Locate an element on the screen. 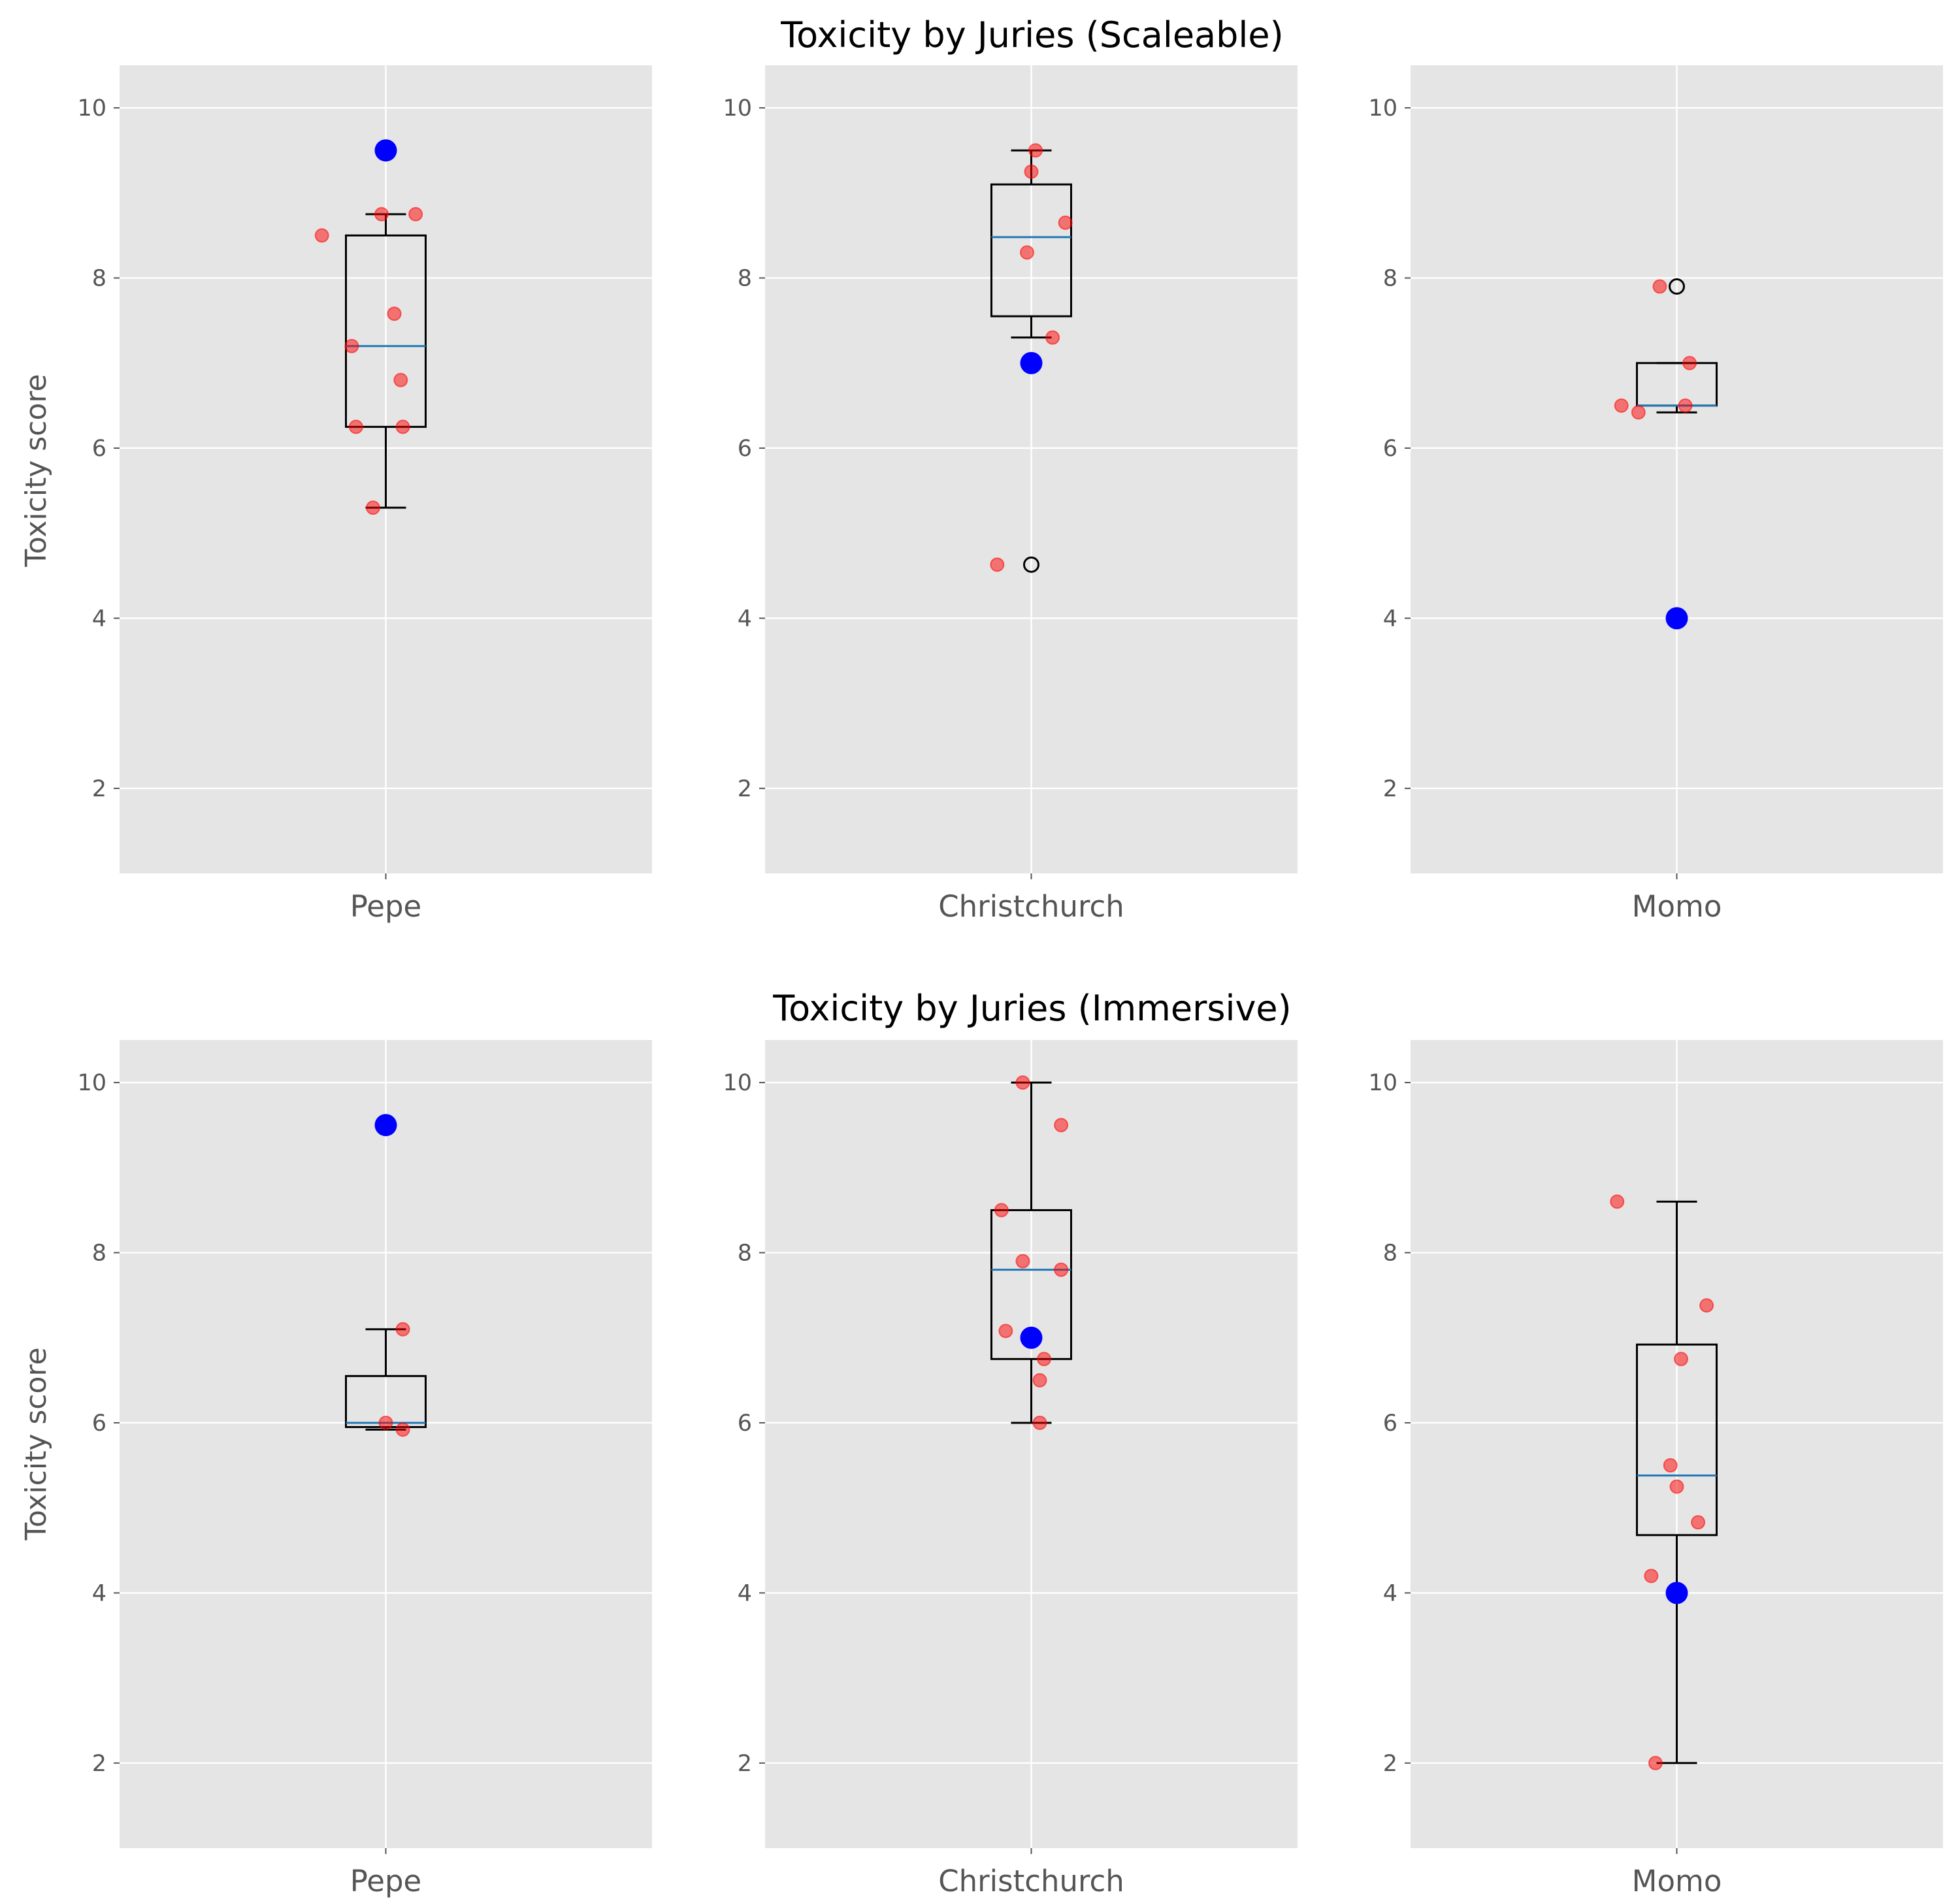 The width and height of the screenshot is (1960, 1903). y-axis-label-top: Toxicity score is located at coordinates (36, 470).